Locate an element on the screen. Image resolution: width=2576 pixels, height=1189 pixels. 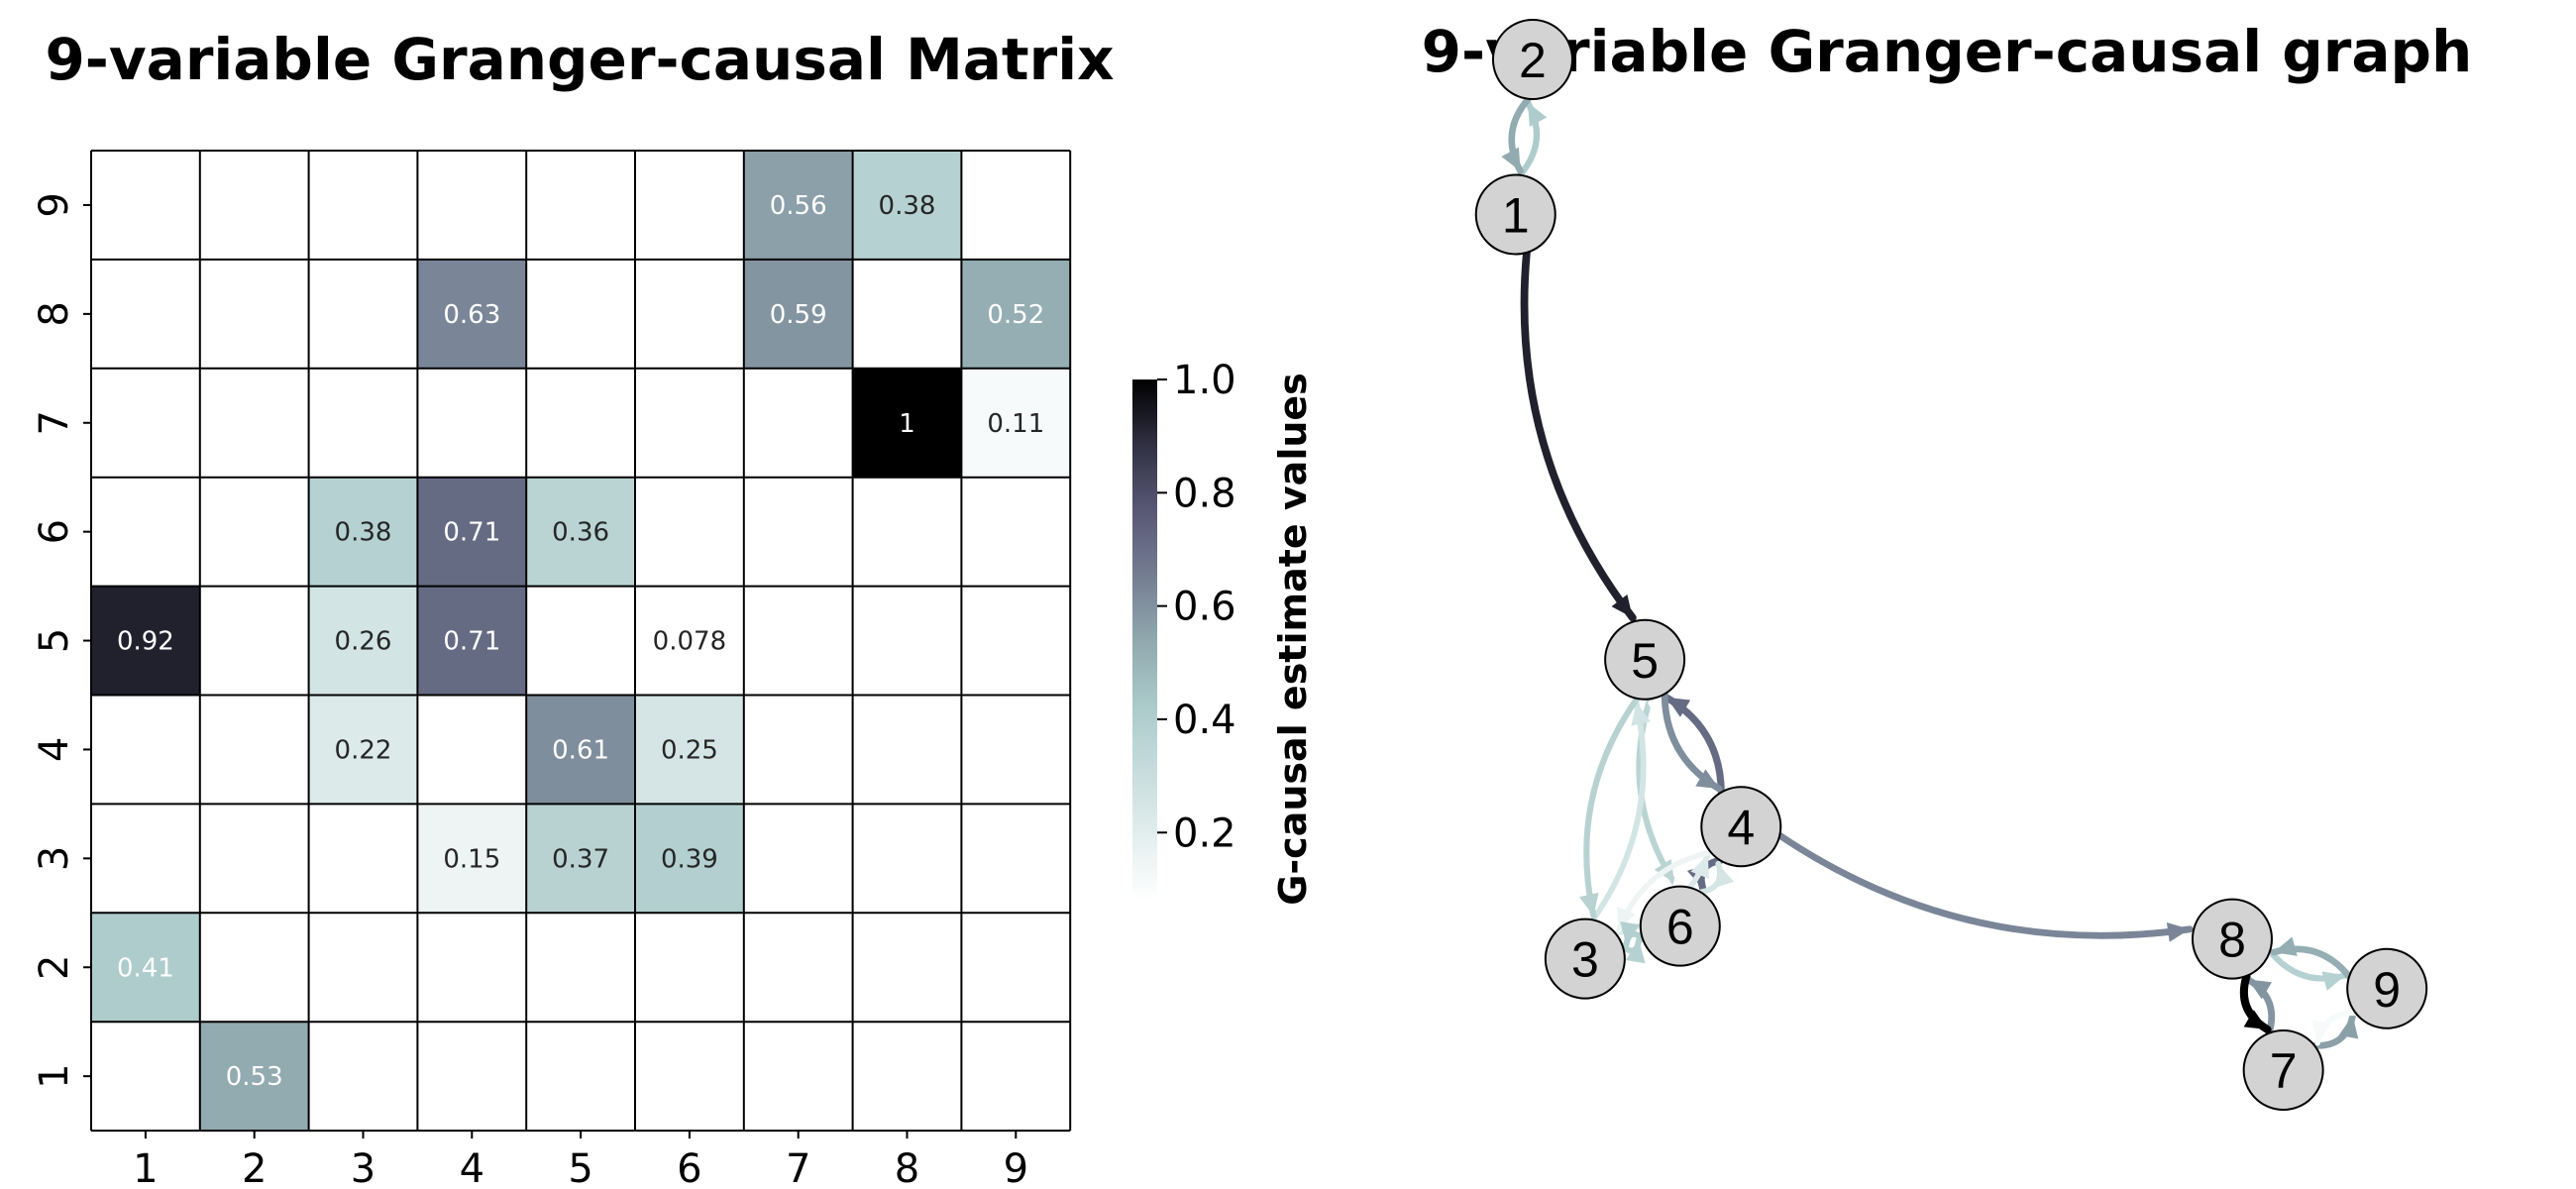
colorbar-tick-label: 0.2 is located at coordinates (1204, 834).